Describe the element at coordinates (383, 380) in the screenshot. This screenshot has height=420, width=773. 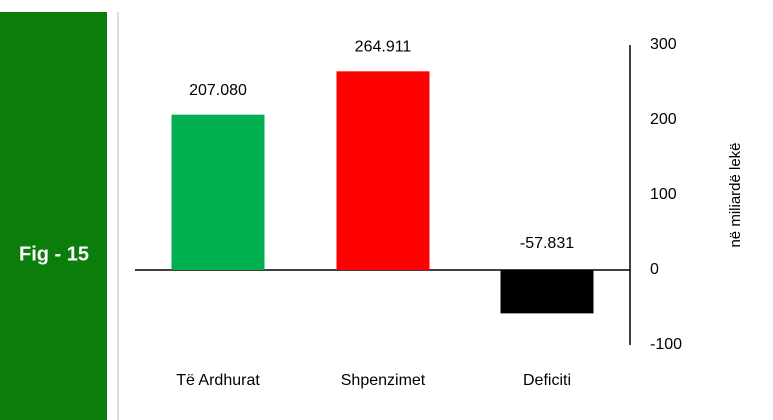
I see `x-tick-label: Shpenzimet` at that location.